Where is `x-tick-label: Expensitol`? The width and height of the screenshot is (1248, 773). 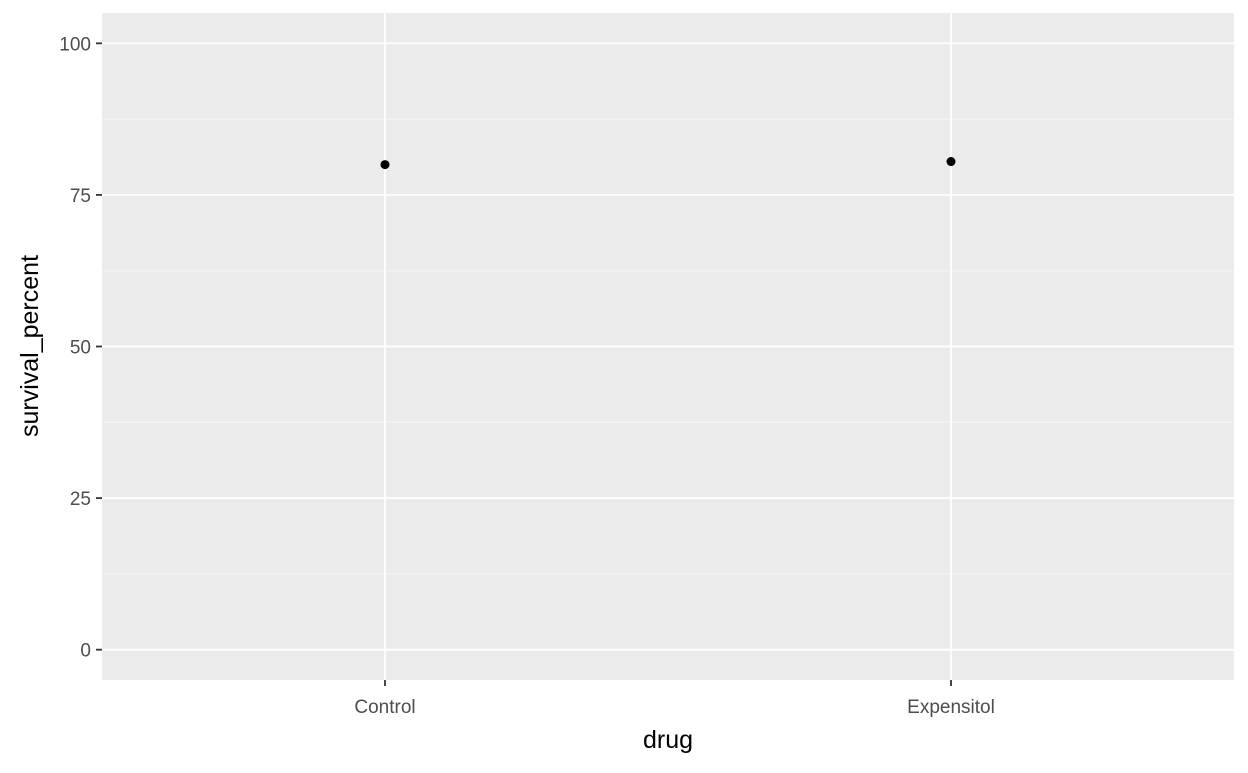
x-tick-label: Expensitol is located at coordinates (951, 707).